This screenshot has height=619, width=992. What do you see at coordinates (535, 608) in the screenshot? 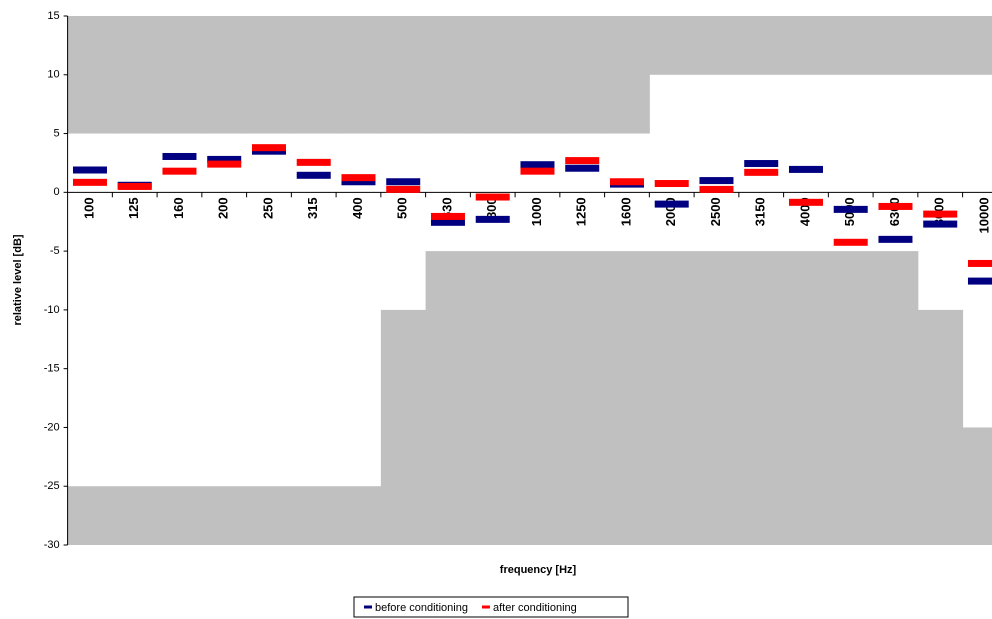
I see `legend-label: after conditioning` at bounding box center [535, 608].